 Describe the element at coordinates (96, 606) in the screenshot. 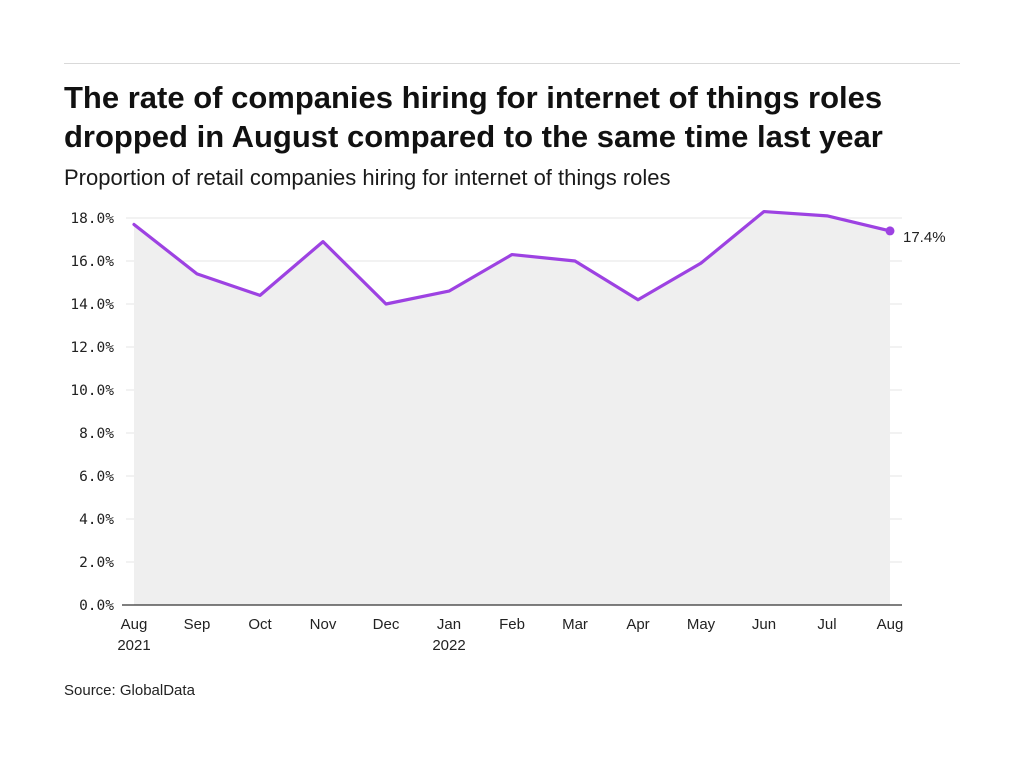

I see `y-tick-label: 0.0%` at that location.